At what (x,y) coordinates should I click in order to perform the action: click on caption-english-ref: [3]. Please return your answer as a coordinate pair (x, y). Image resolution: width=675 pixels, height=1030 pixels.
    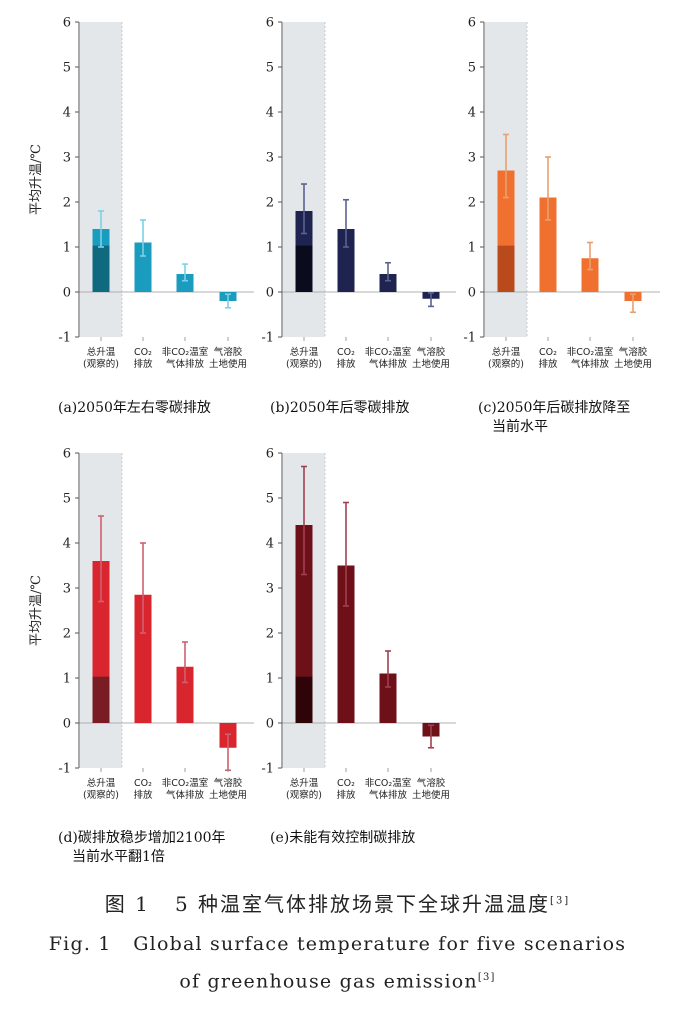
    Looking at the image, I should click on (486, 977).